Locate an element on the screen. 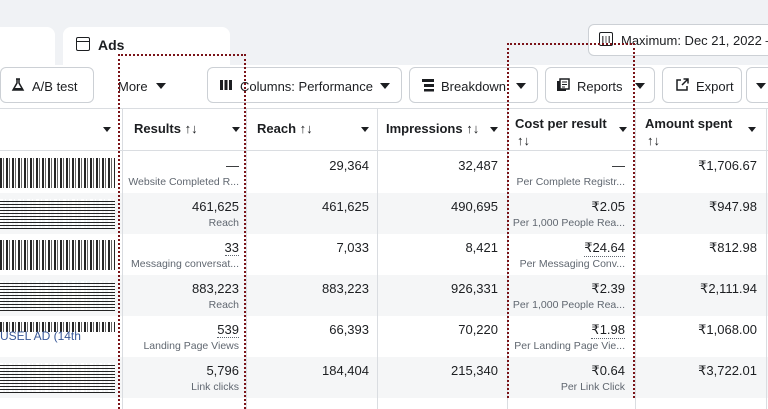 This screenshot has height=409, width=768. tab-ads: Ads is located at coordinates (146, 46).